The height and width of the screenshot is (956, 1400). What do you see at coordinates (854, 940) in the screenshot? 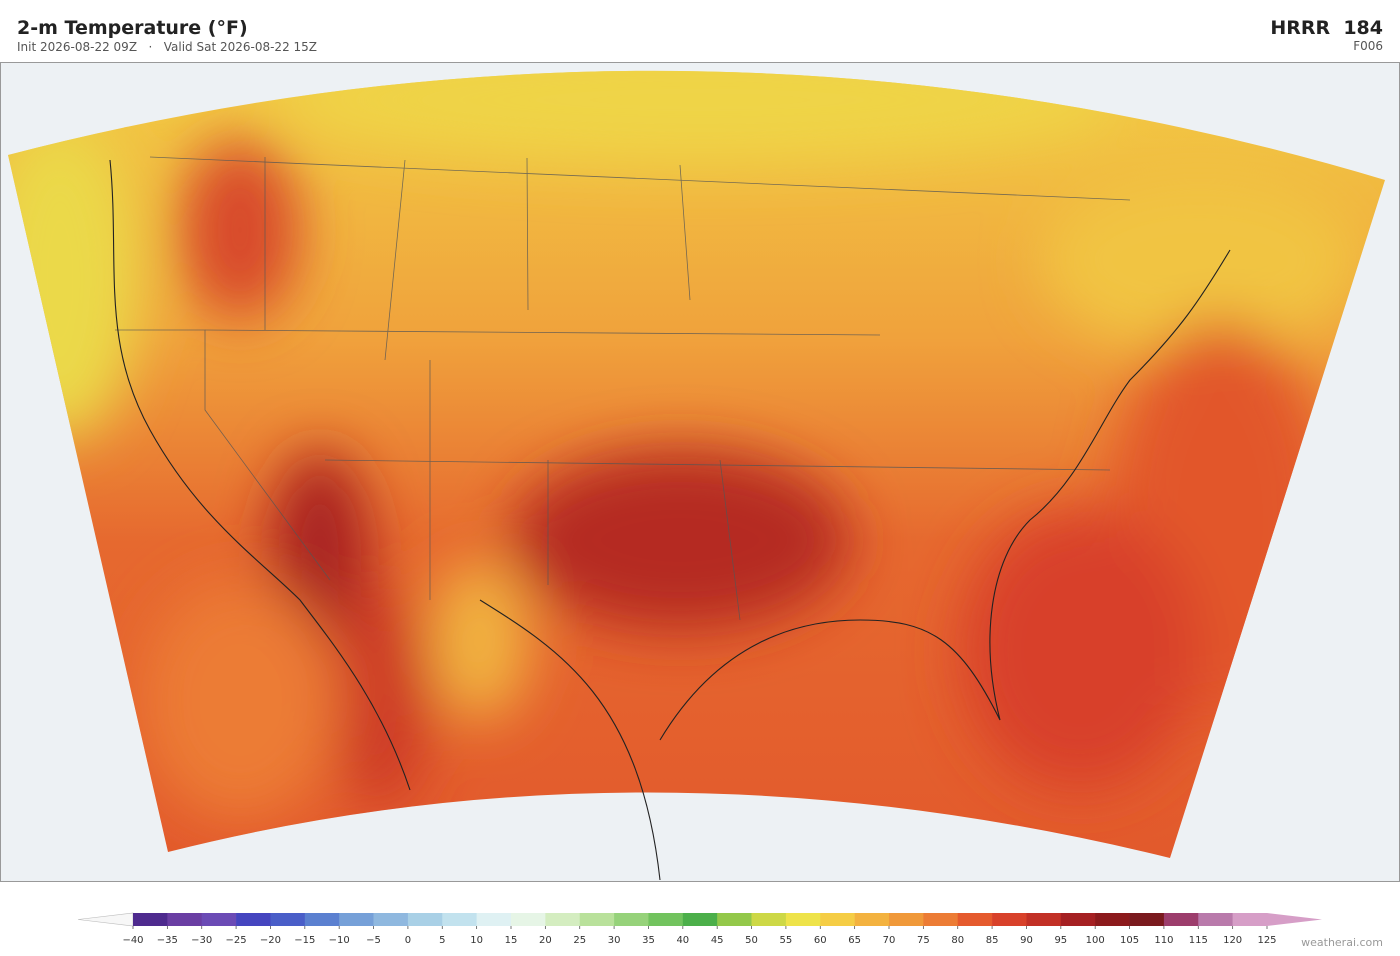
I see `colorbar-tick-label: 65` at bounding box center [854, 940].